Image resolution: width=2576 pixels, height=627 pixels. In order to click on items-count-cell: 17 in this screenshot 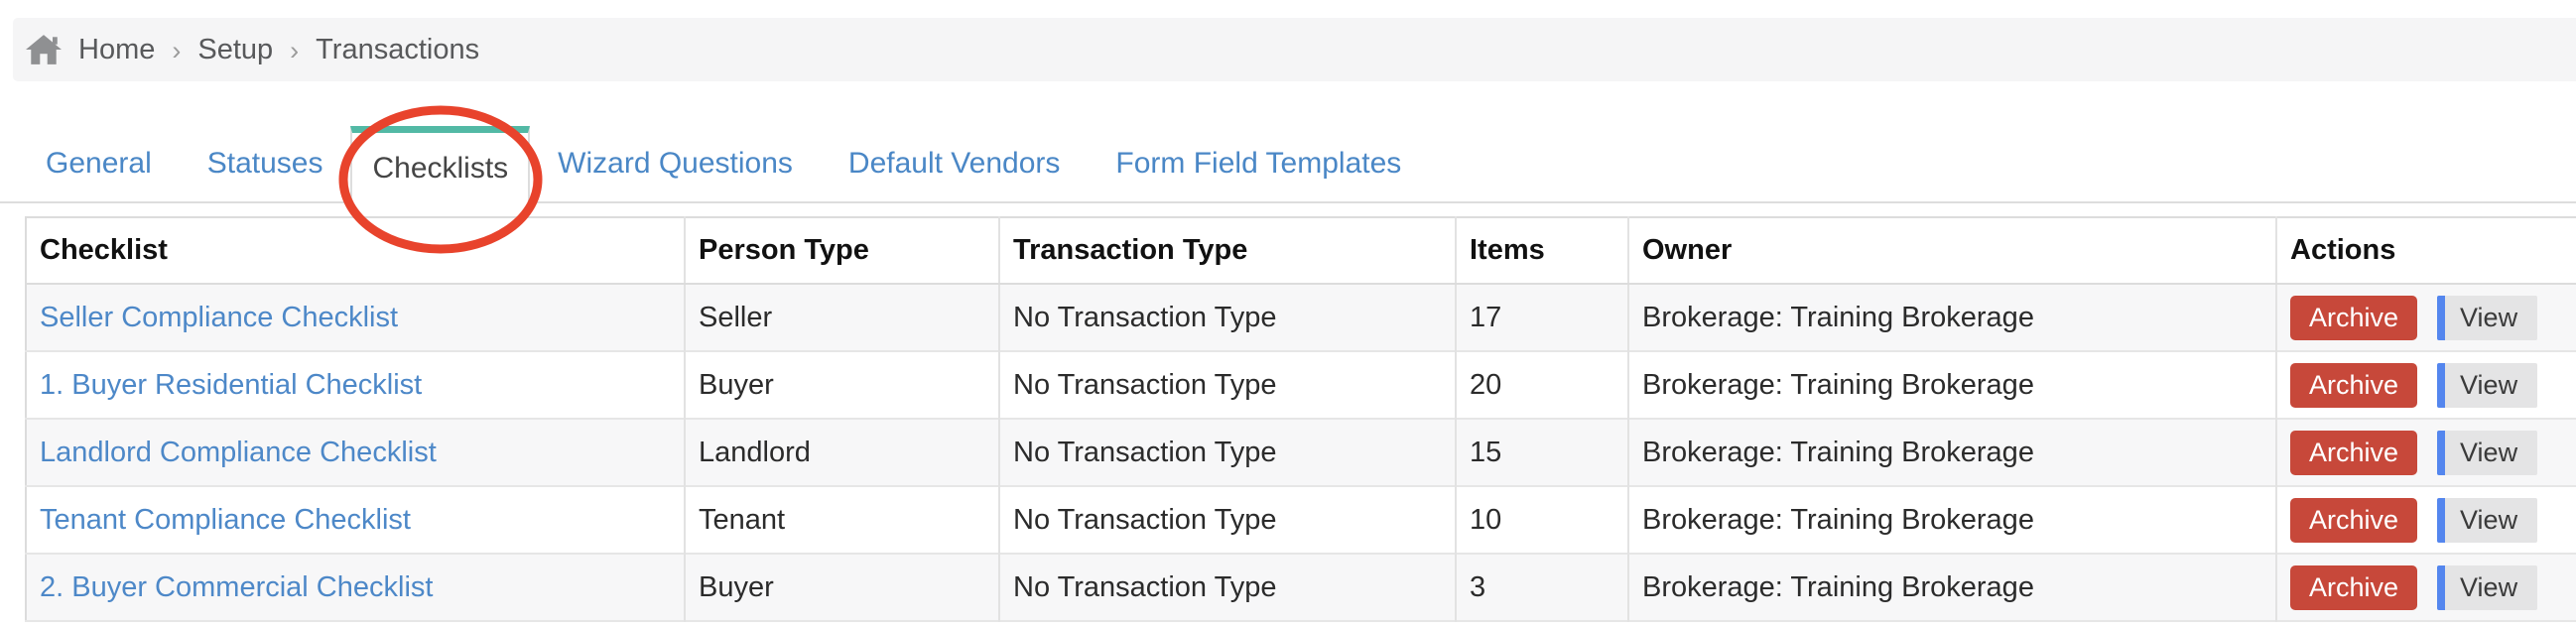, I will do `click(1542, 317)`.